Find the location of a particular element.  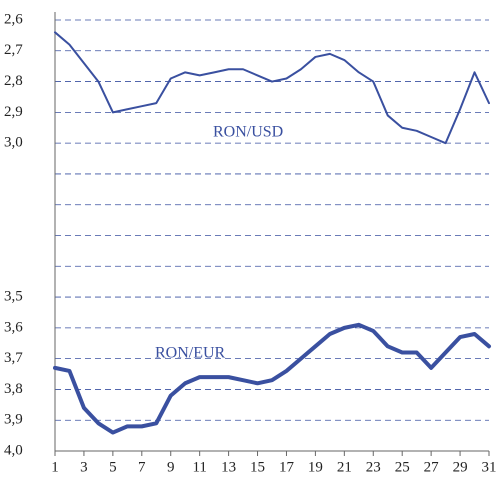

y-tick-label: 3,6 is located at coordinates (13, 327).